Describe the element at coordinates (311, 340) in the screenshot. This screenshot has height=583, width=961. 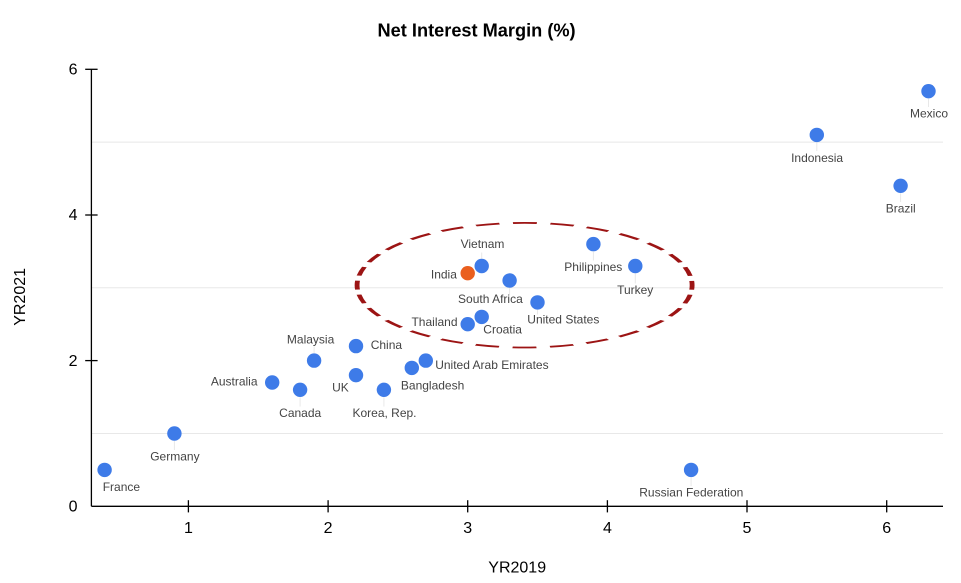
I see `svg-text: Malaysia` at that location.